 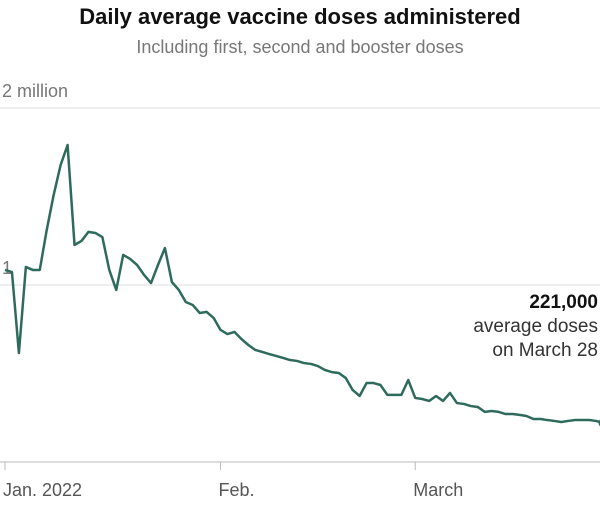 I want to click on y-tick-label: 1, so click(x=7, y=268).